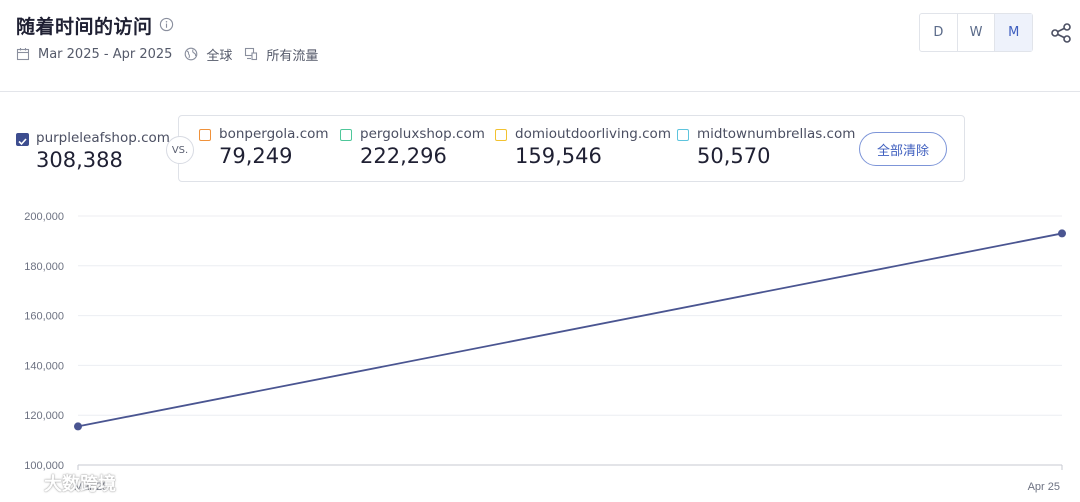  I want to click on competitor-value: 50,570, so click(734, 156).